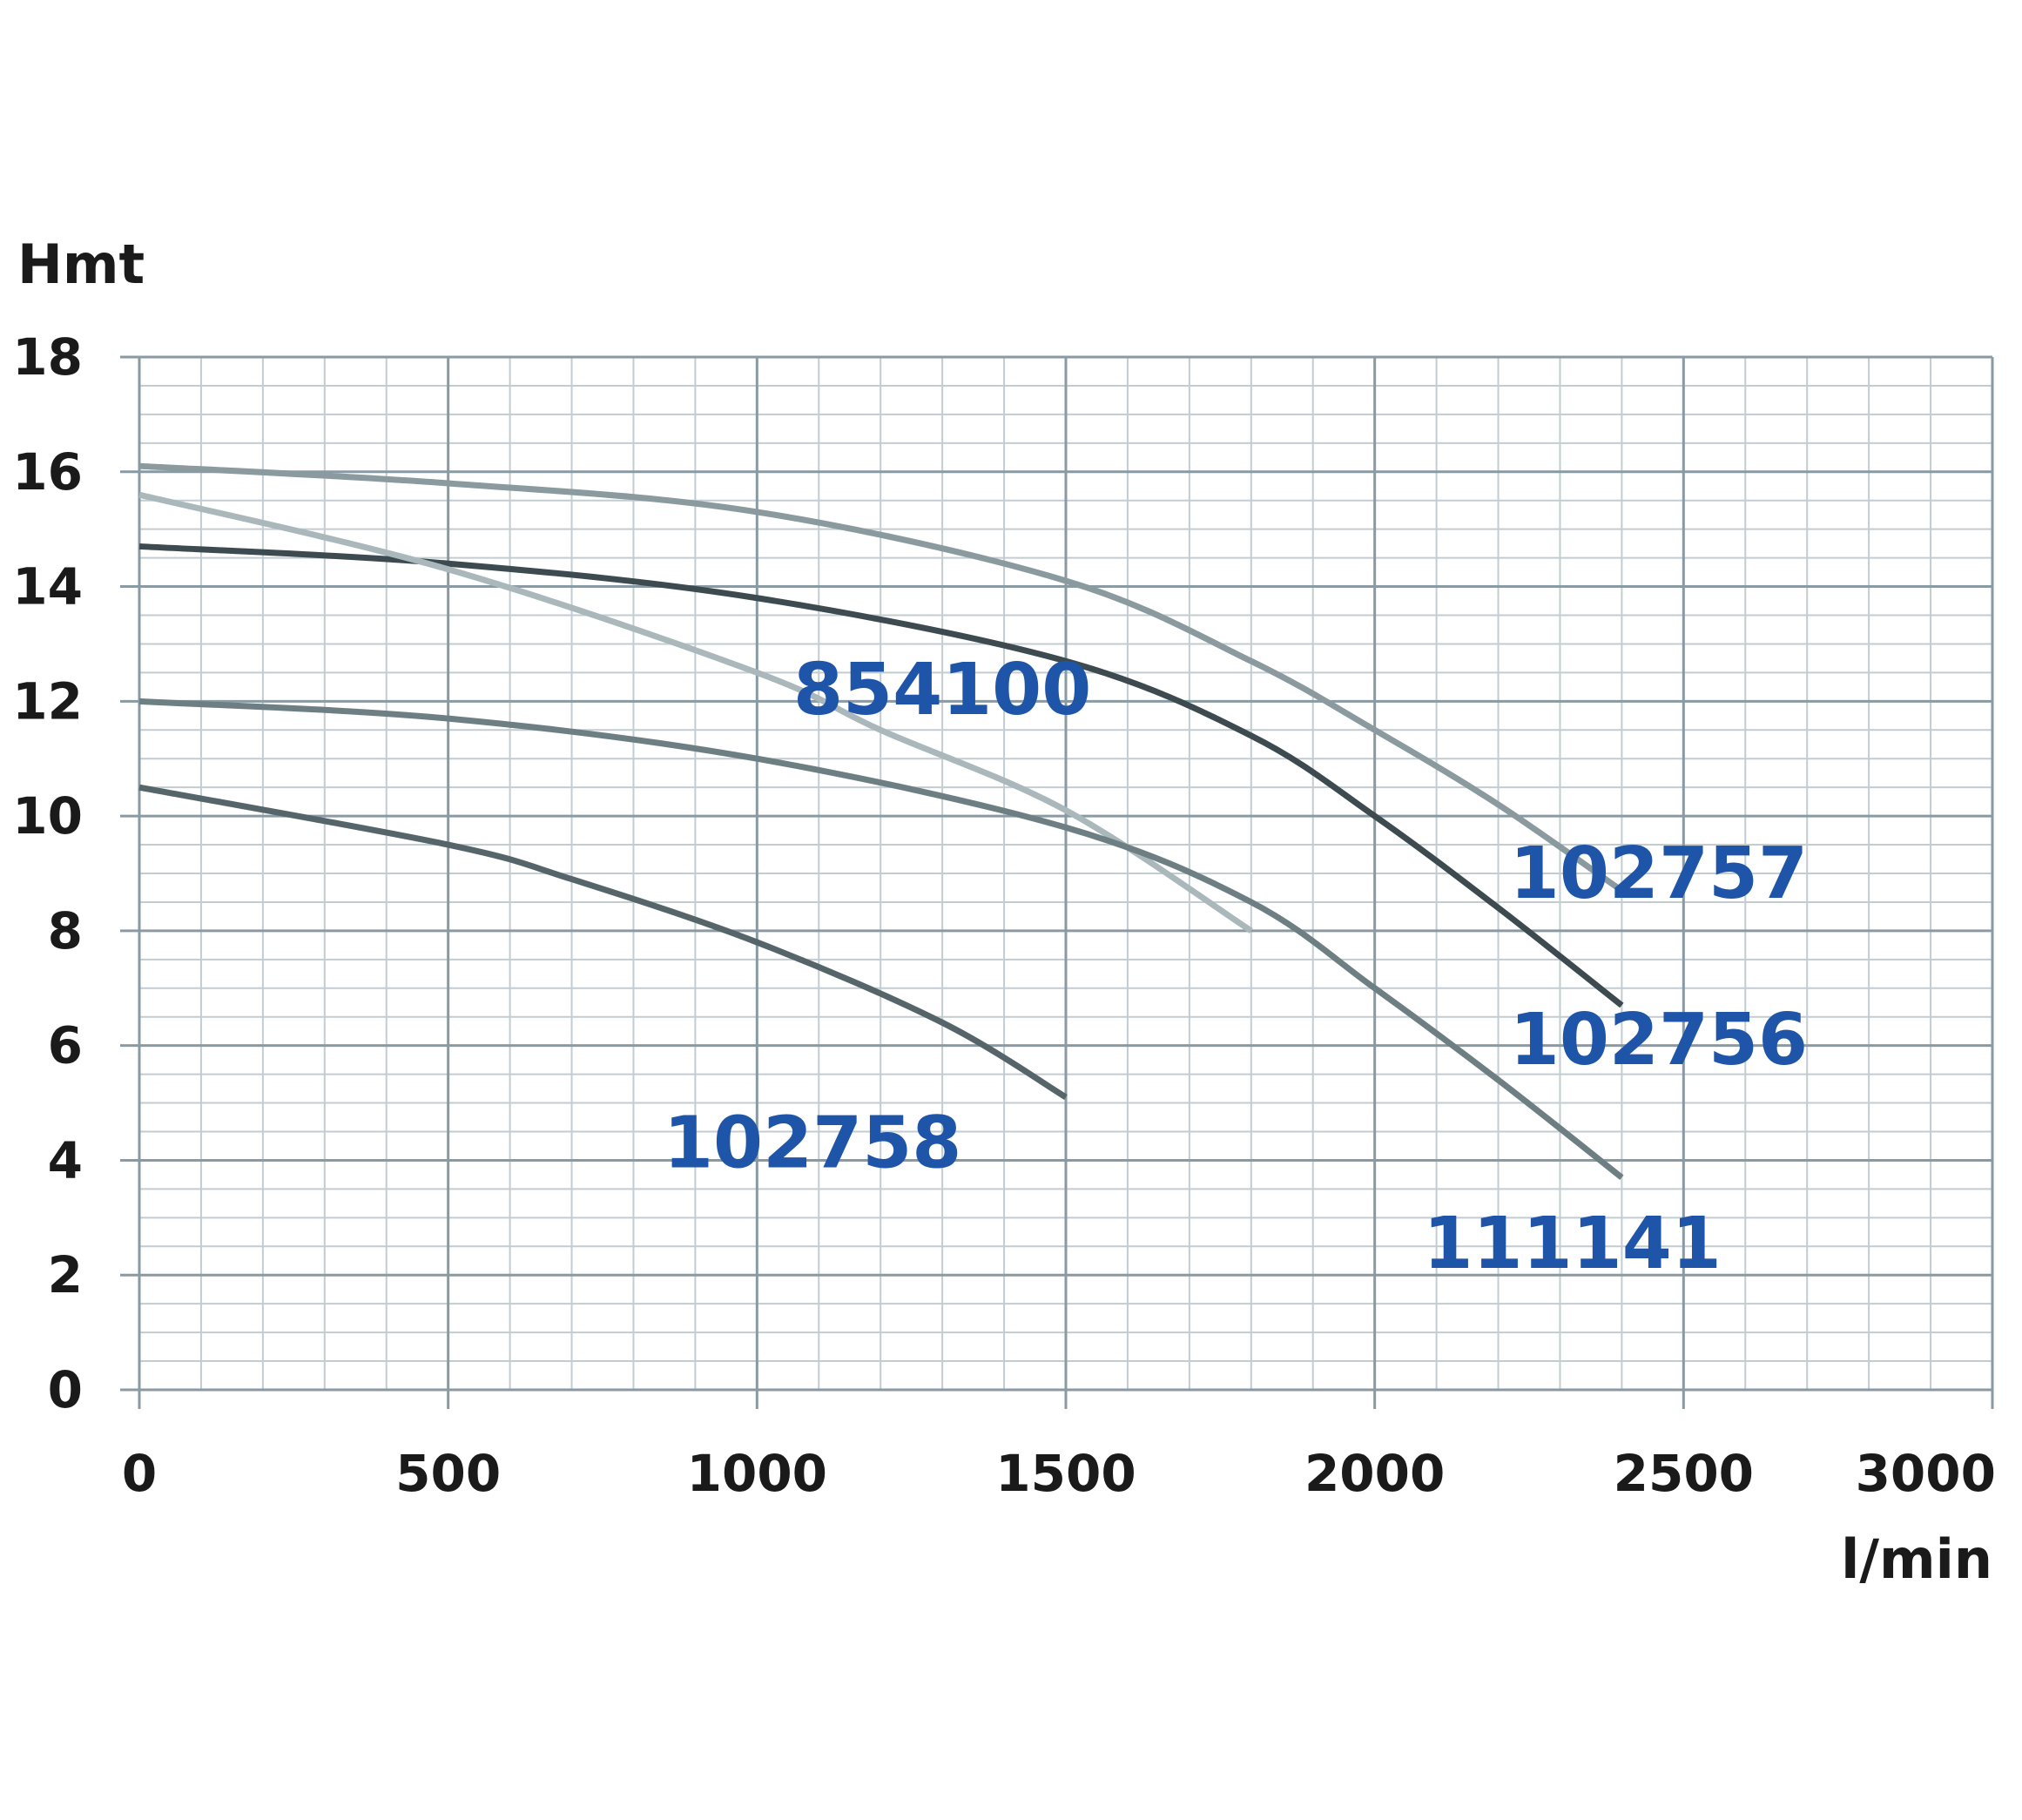 The width and height of the screenshot is (2022, 1820). What do you see at coordinates (65, 1274) in the screenshot?
I see `y-tick-label: 2` at bounding box center [65, 1274].